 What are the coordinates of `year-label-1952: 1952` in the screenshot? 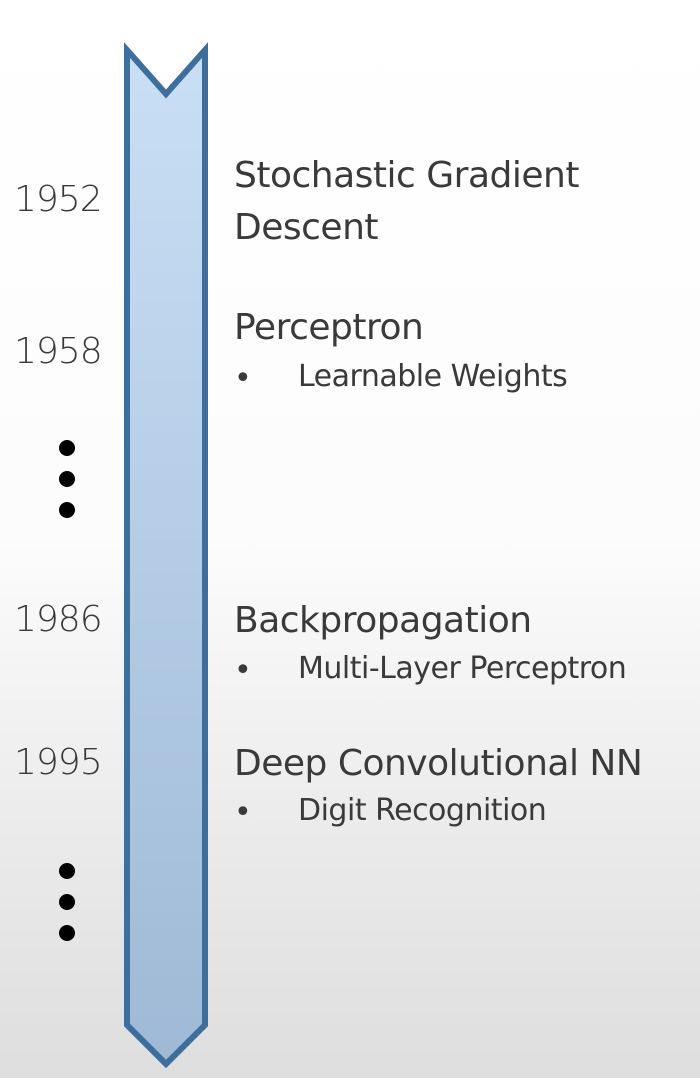 It's located at (58, 199).